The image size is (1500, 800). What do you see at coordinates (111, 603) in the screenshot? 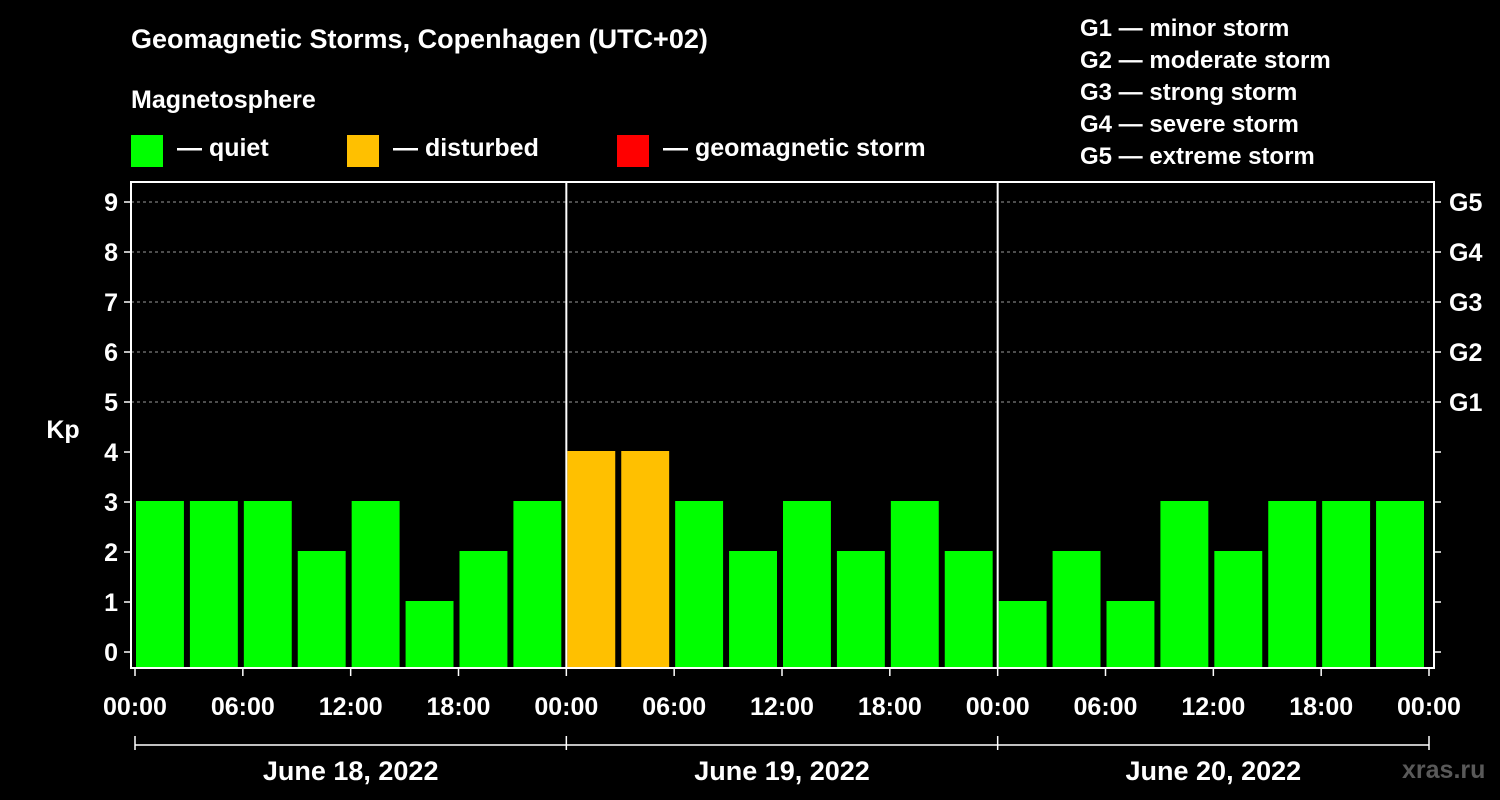
I see `y-tick-label: 1` at bounding box center [111, 603].